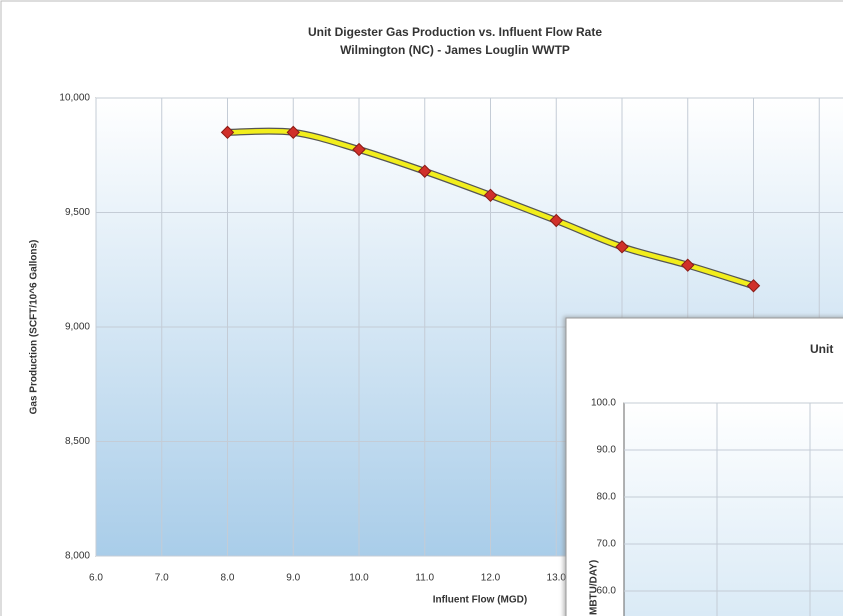 The image size is (843, 616). Describe the element at coordinates (34, 327) in the screenshot. I see `y-axis-label: Gas Production (SCFT/10^6 Gallons)` at that location.